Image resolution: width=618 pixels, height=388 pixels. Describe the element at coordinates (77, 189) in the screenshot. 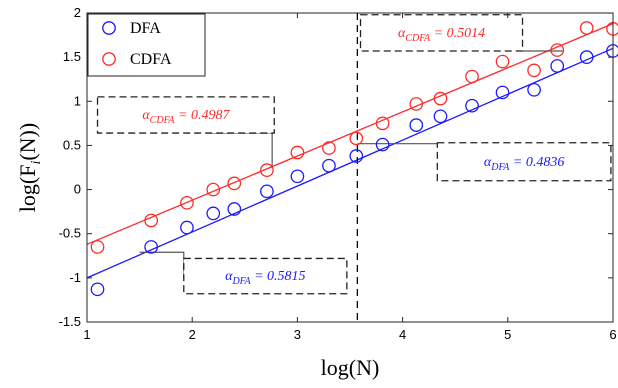

I see `y-tick-label: 0` at that location.